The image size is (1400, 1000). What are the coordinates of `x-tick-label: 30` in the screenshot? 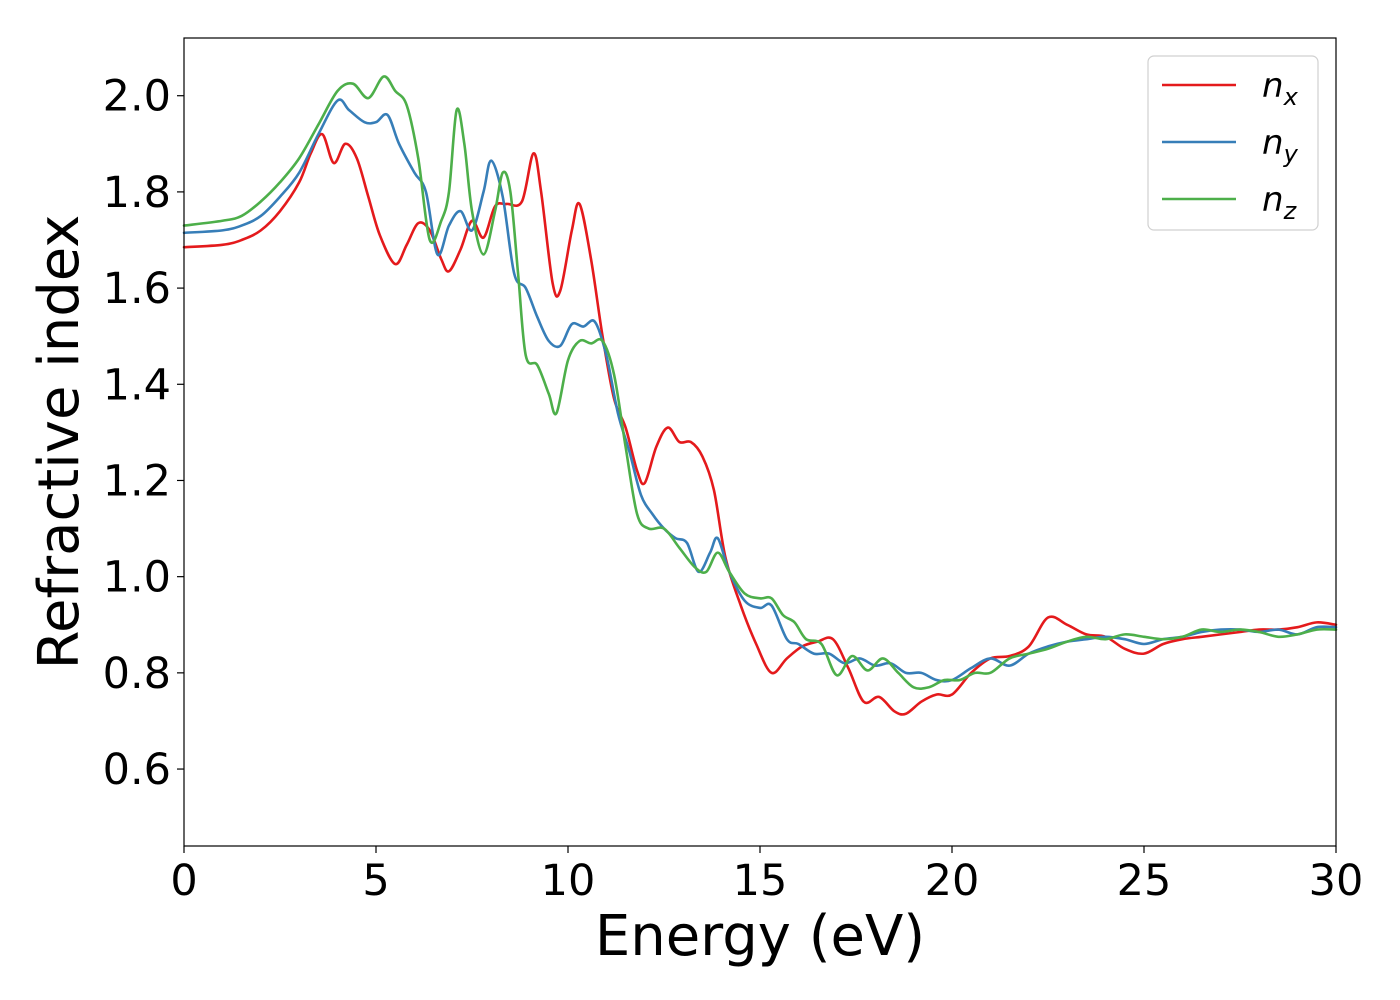 It's located at (1336, 881).